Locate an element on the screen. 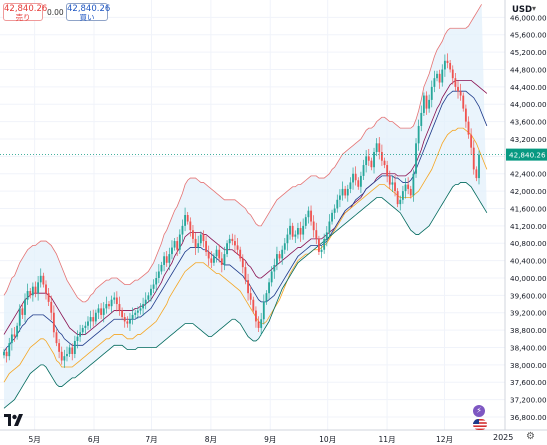 This screenshot has height=445, width=547. price-tick-label: 45,600.00 is located at coordinates (528, 35).